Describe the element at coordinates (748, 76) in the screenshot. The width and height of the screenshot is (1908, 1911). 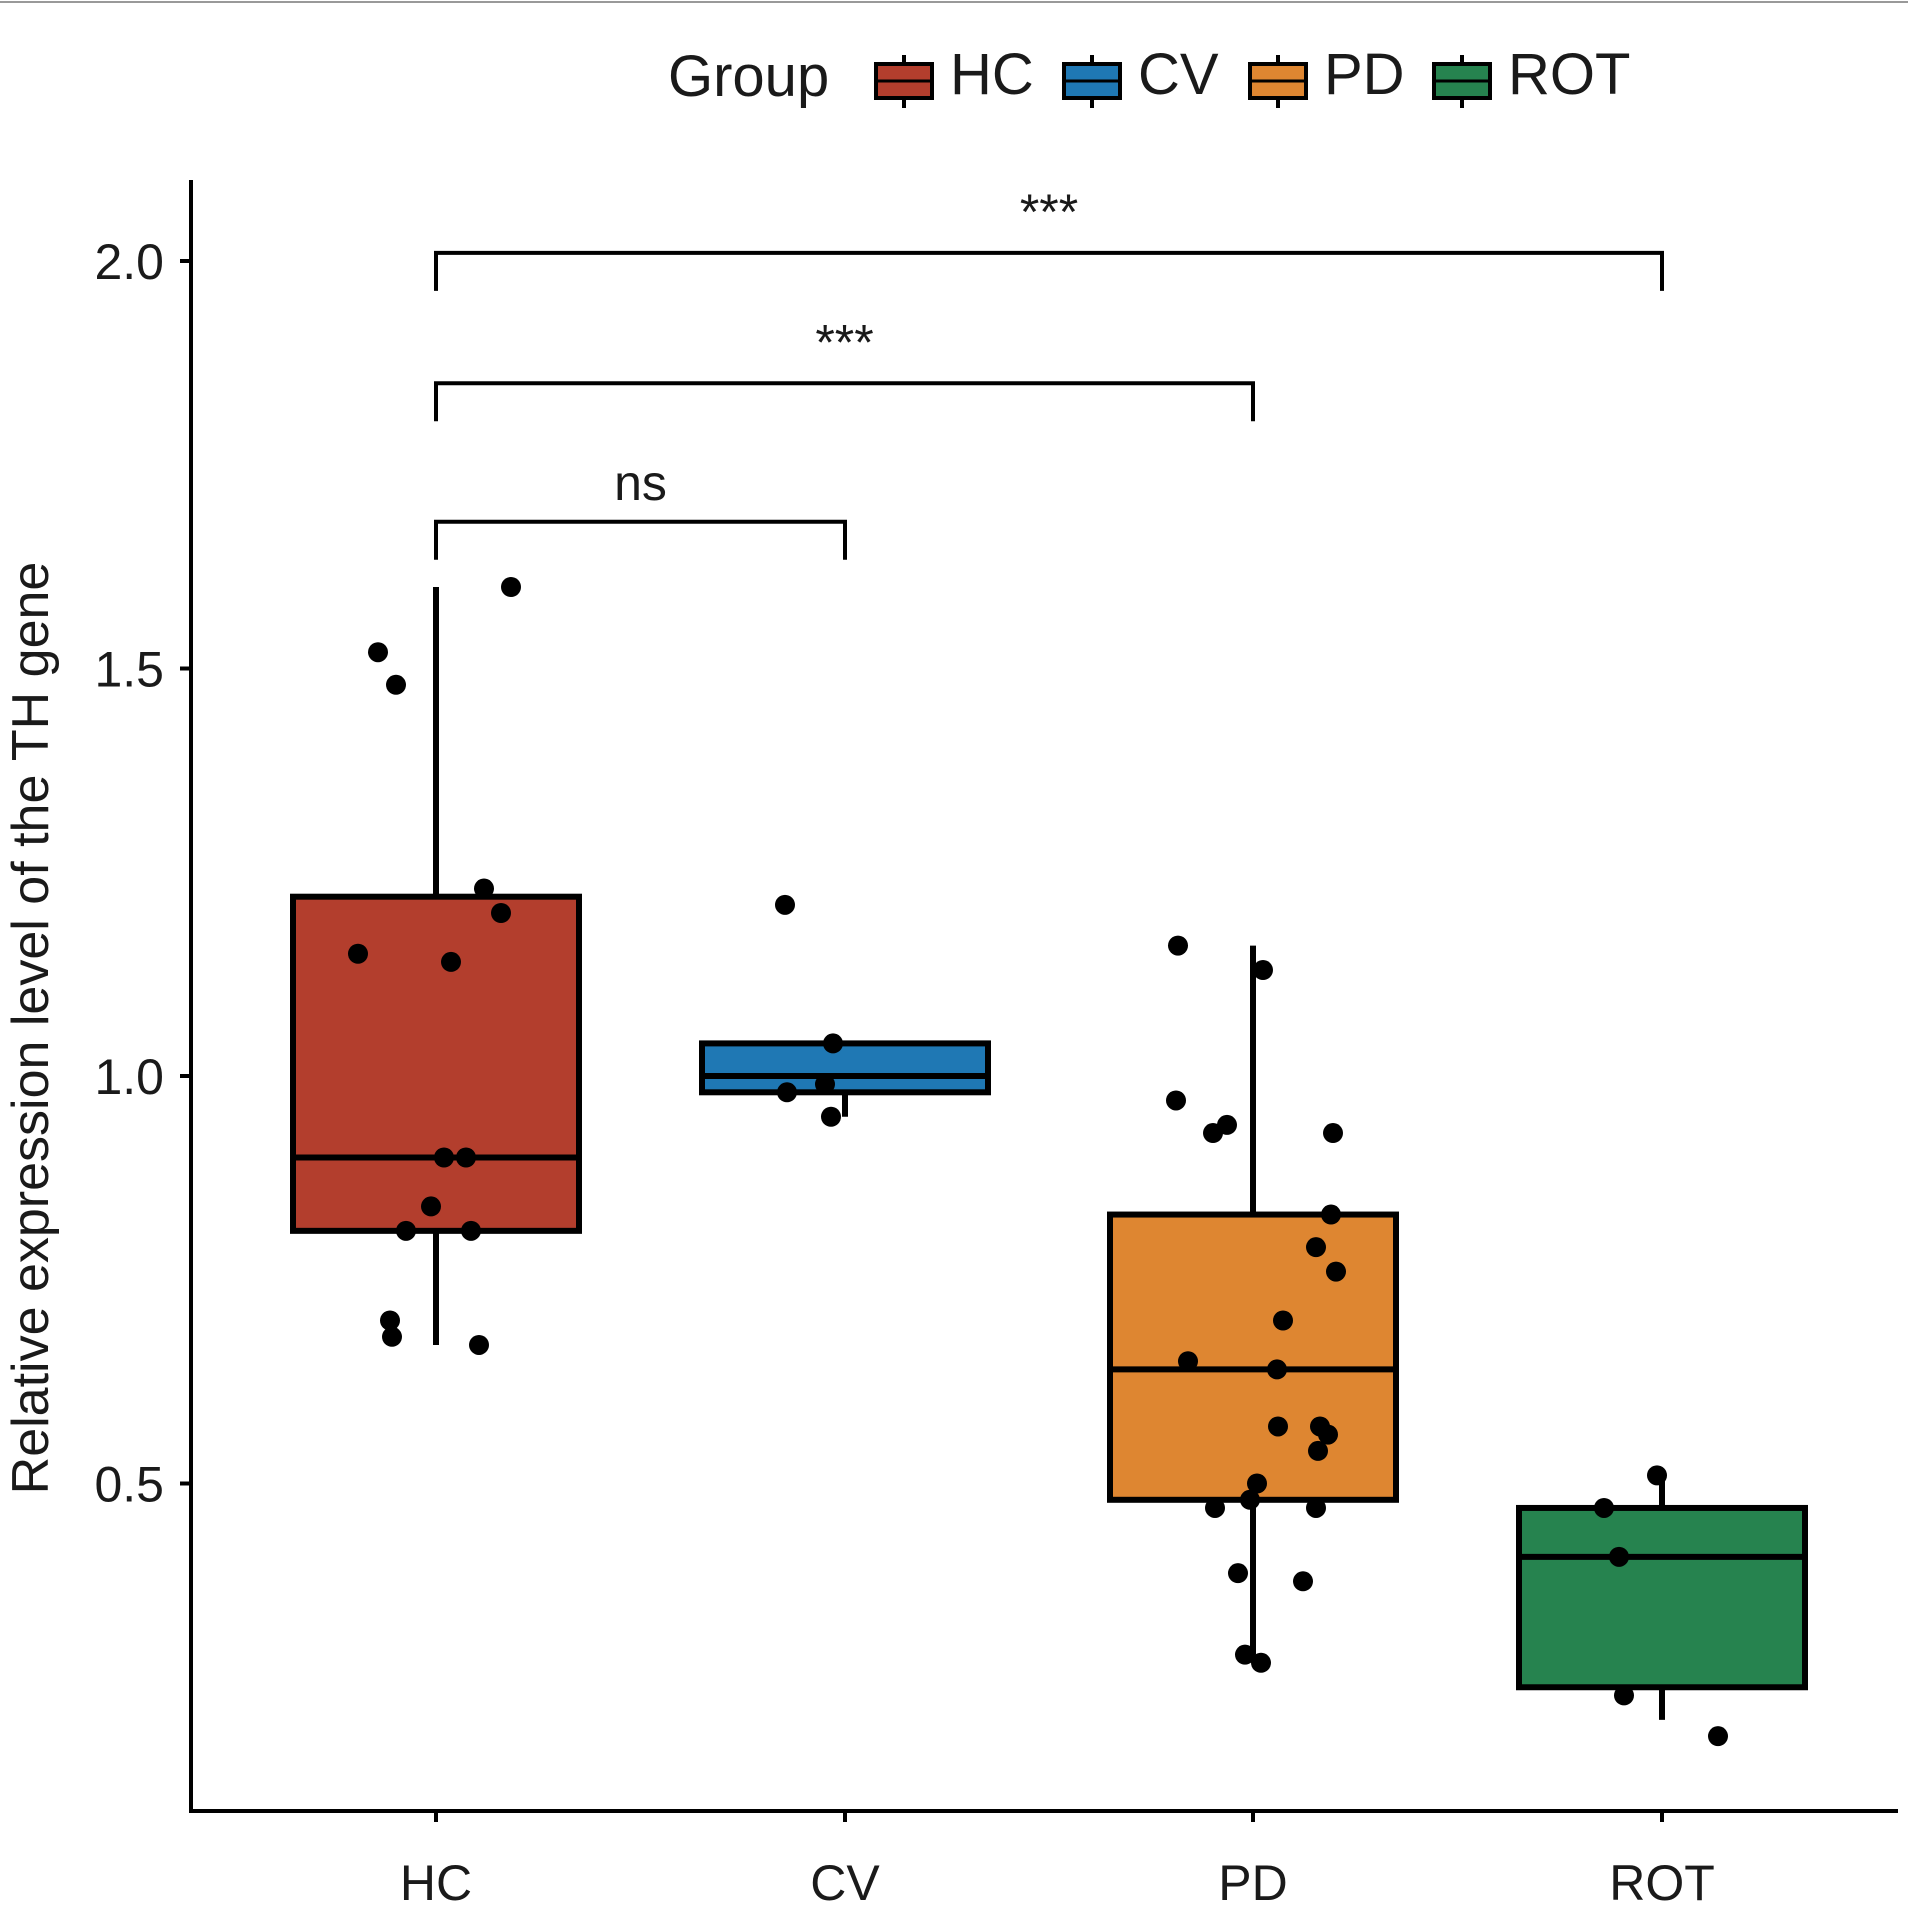
I see `legend-title: Group` at that location.